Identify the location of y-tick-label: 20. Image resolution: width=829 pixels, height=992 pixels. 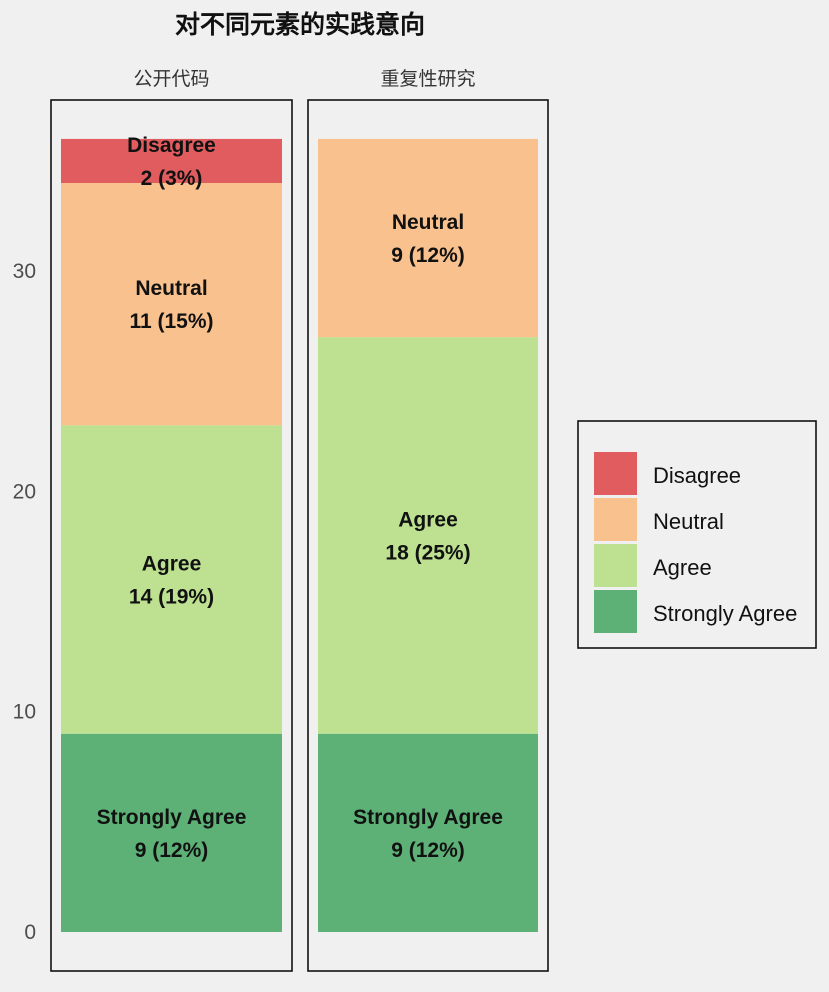
(24, 491).